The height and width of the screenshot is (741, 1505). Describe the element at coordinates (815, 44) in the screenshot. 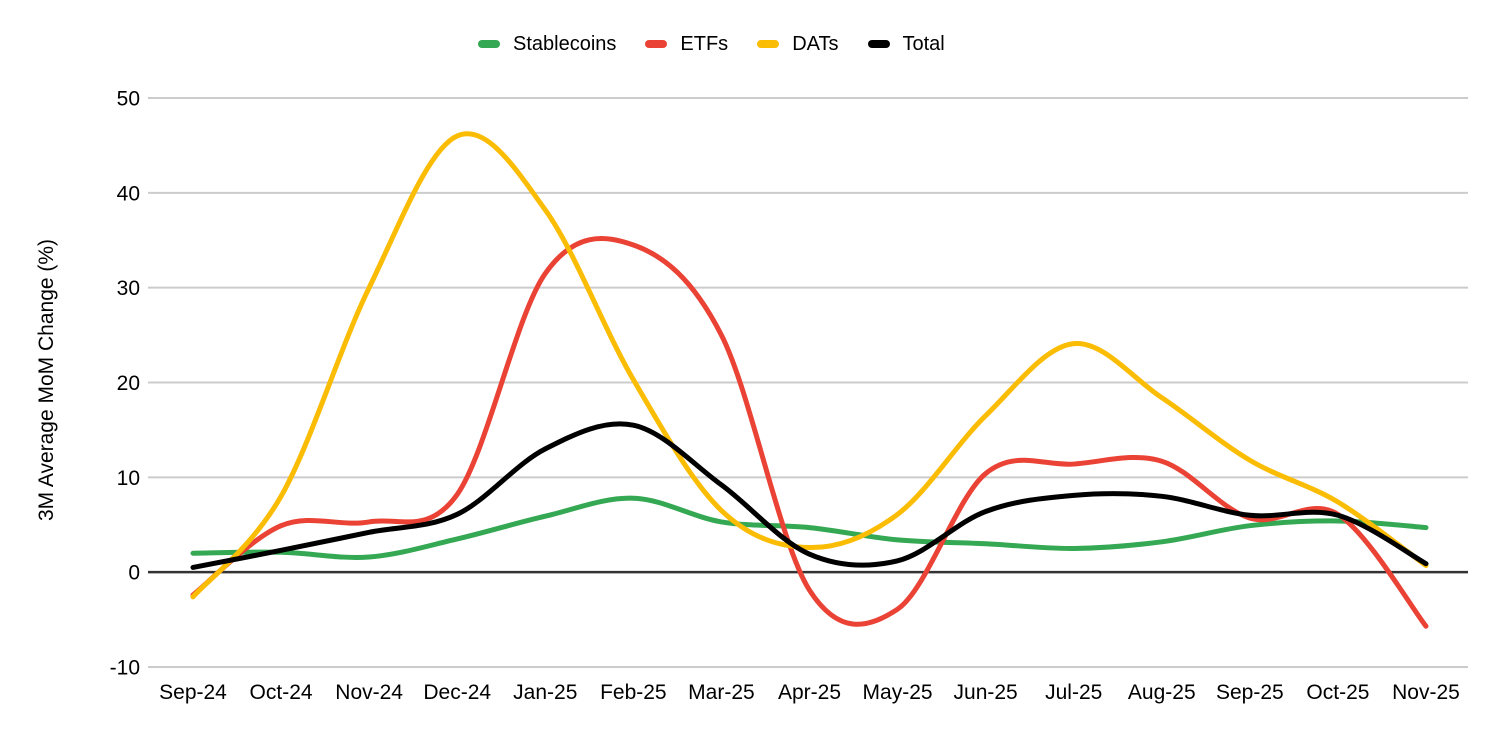

I see `legend-label: DATs` at that location.